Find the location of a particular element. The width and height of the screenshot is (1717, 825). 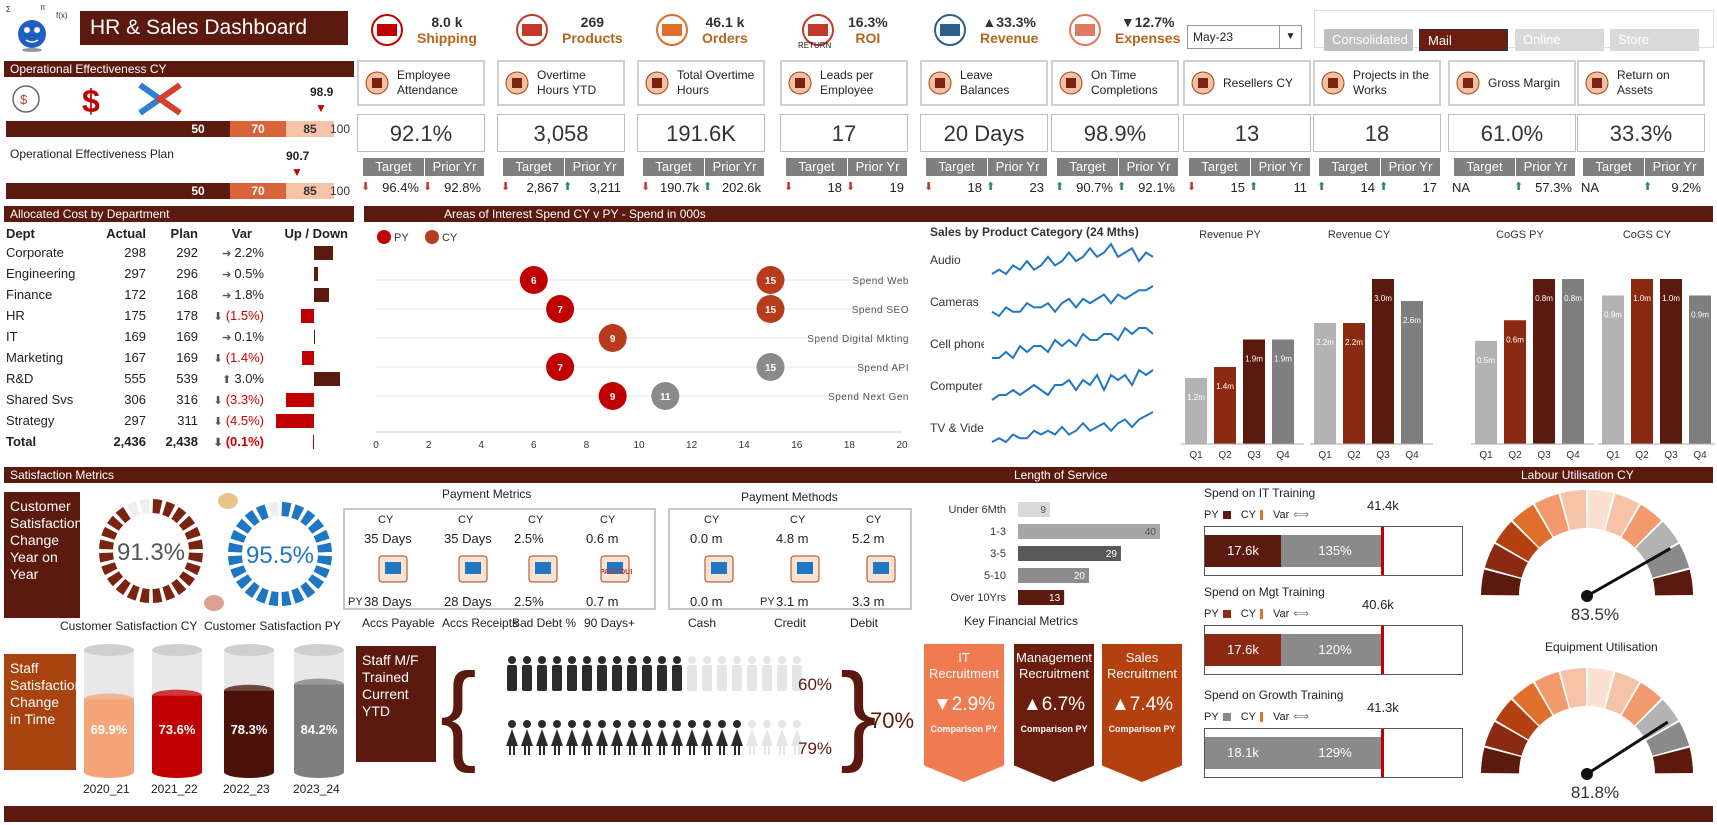

leads-icon is located at coordinates (800, 83).